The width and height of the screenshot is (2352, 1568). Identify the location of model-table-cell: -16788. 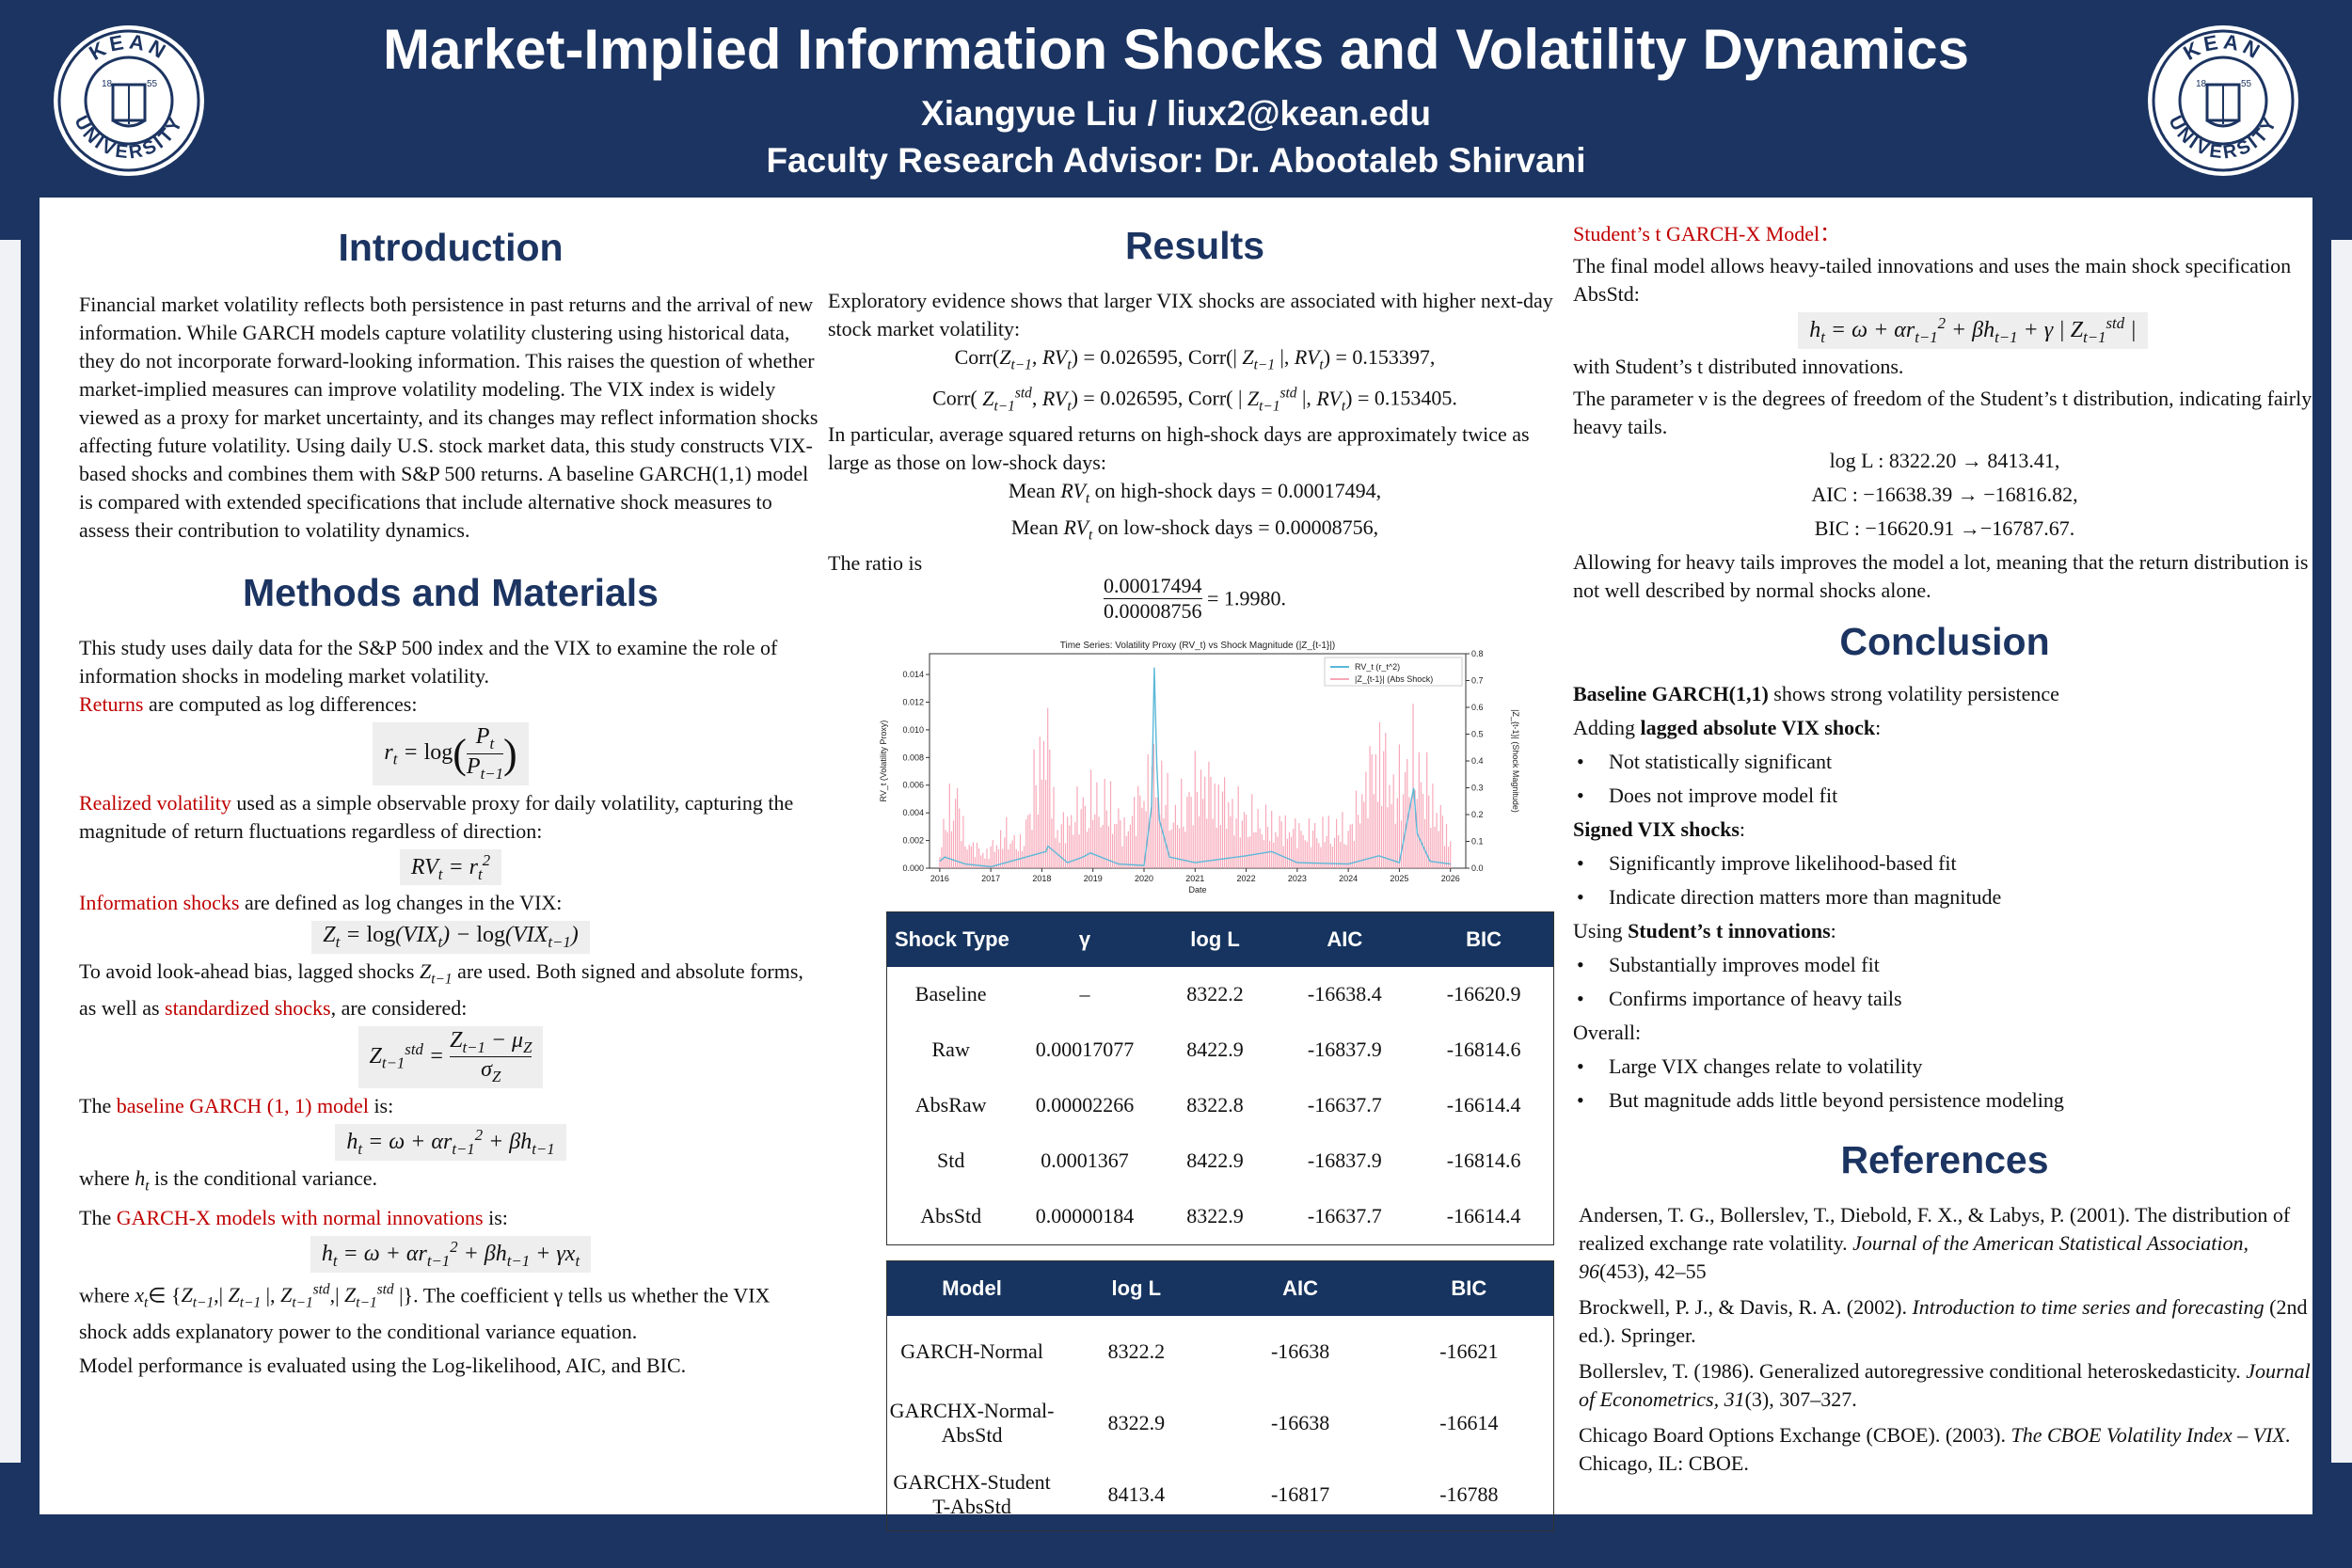
(1469, 1493).